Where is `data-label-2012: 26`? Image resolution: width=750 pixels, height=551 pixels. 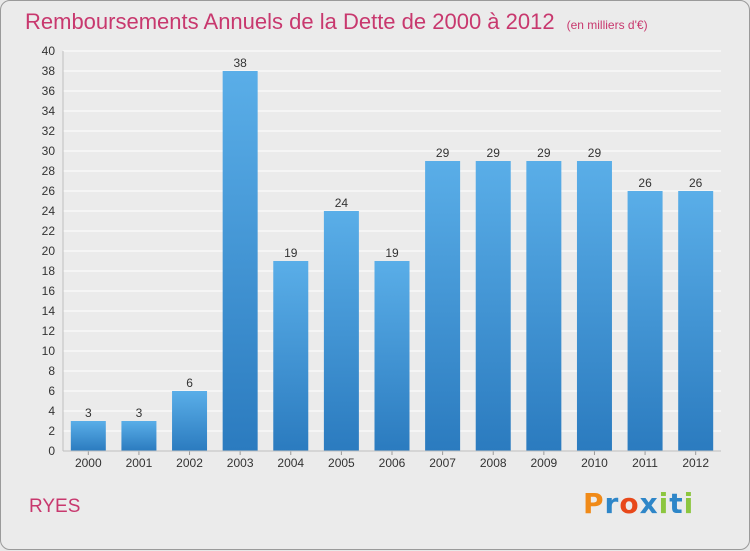 data-label-2012: 26 is located at coordinates (696, 183).